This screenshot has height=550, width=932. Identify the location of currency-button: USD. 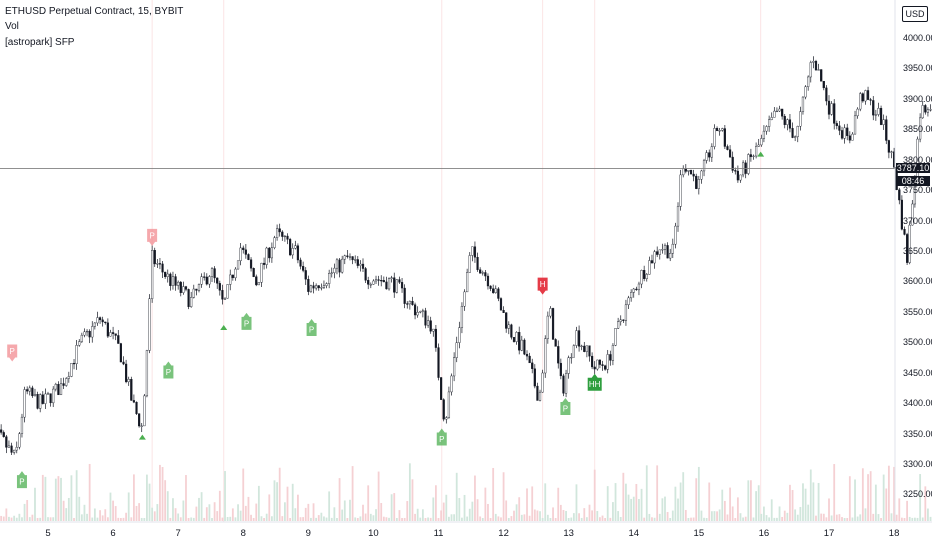
(915, 14).